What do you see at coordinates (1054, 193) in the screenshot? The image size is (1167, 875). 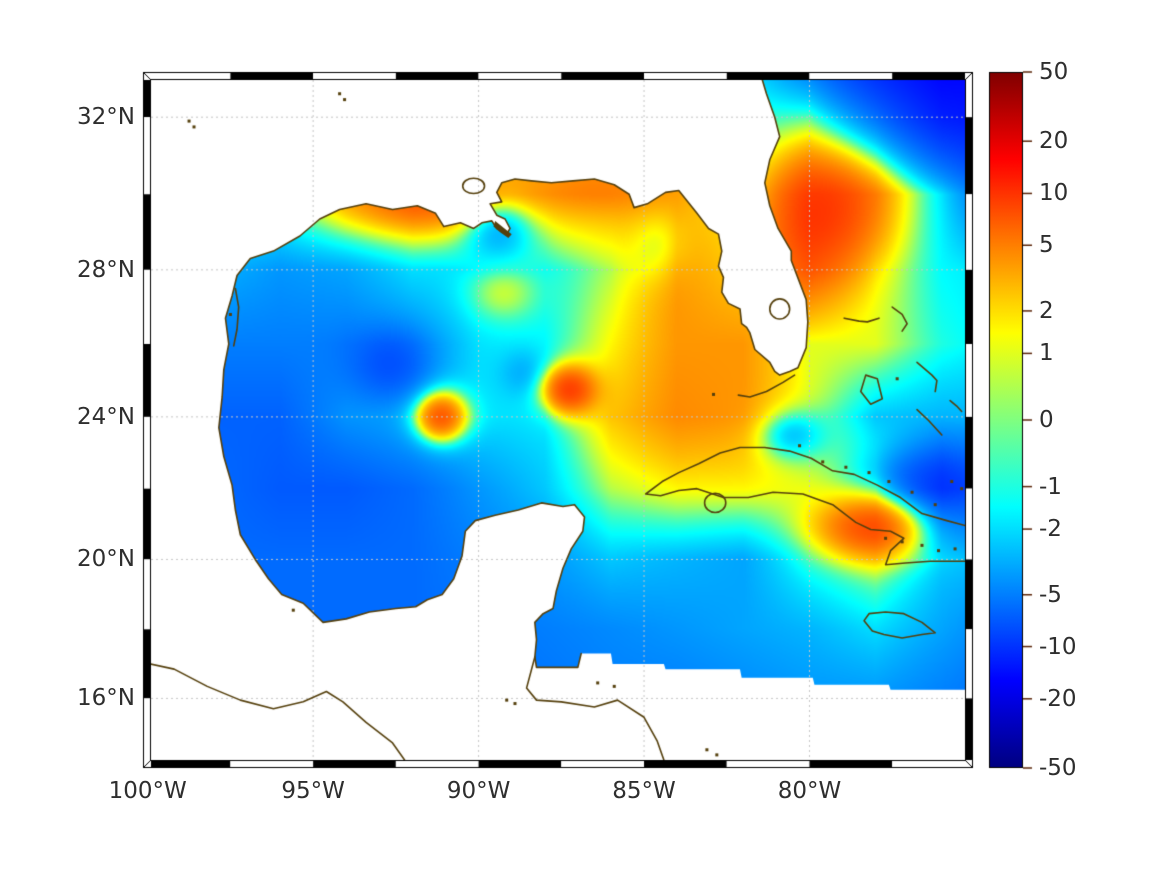 I see `colorbar-tick-label: 10` at bounding box center [1054, 193].